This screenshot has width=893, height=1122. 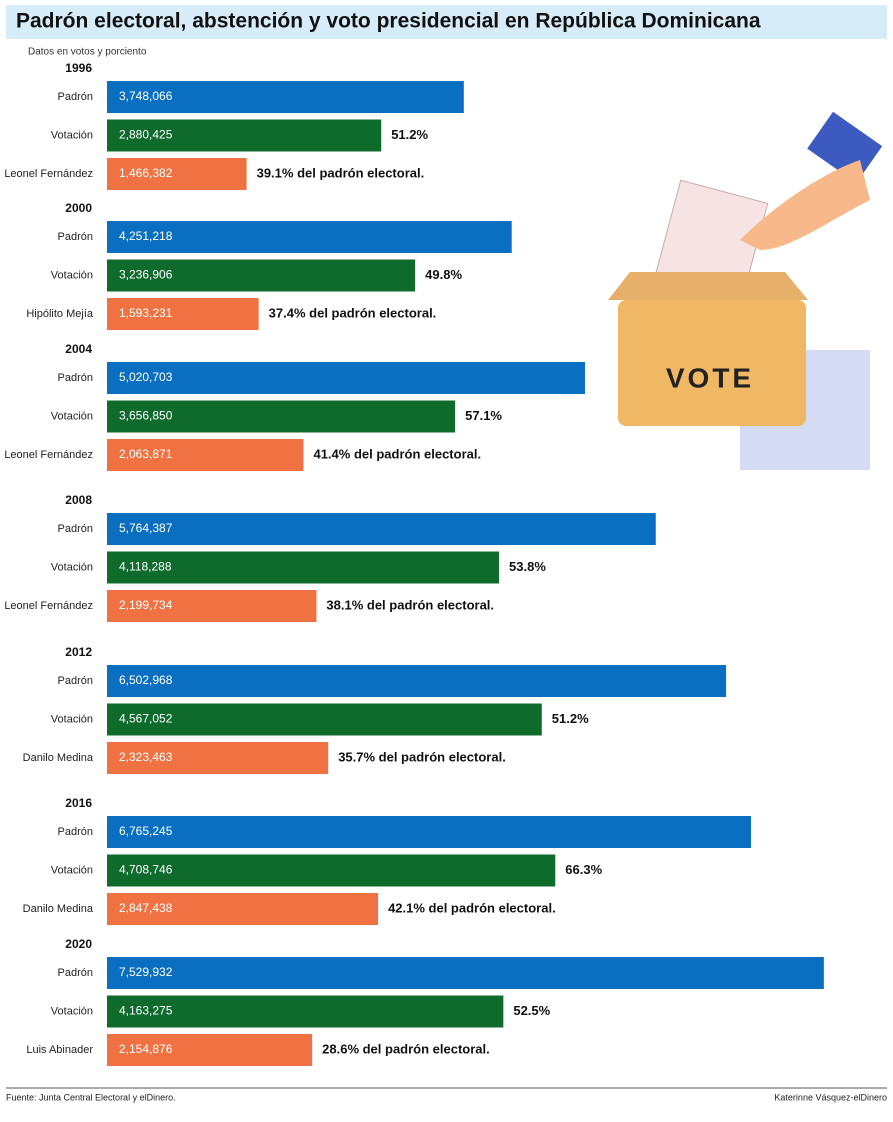 What do you see at coordinates (146, 377) in the screenshot?
I see `value-label: 5,020,703` at bounding box center [146, 377].